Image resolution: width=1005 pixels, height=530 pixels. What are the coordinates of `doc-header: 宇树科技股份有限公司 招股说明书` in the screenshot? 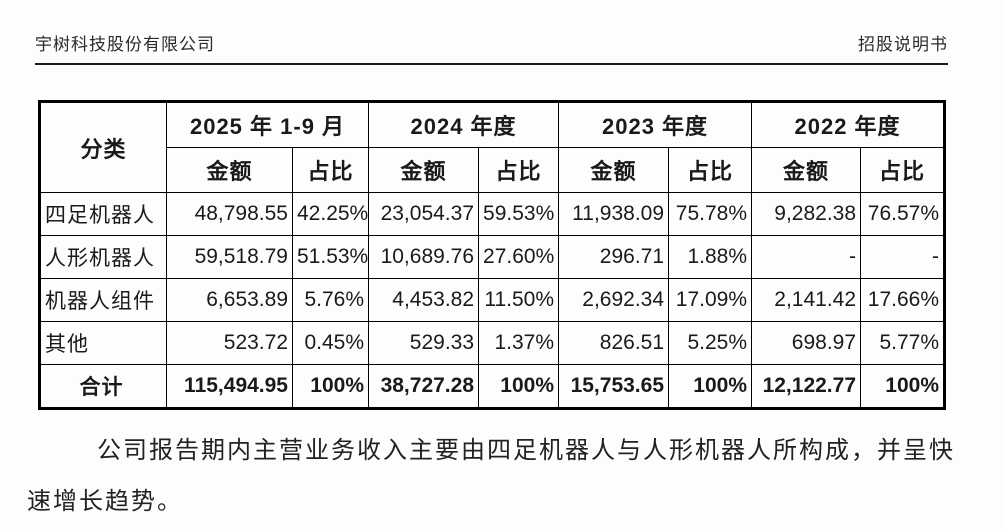 It's located at (491, 47).